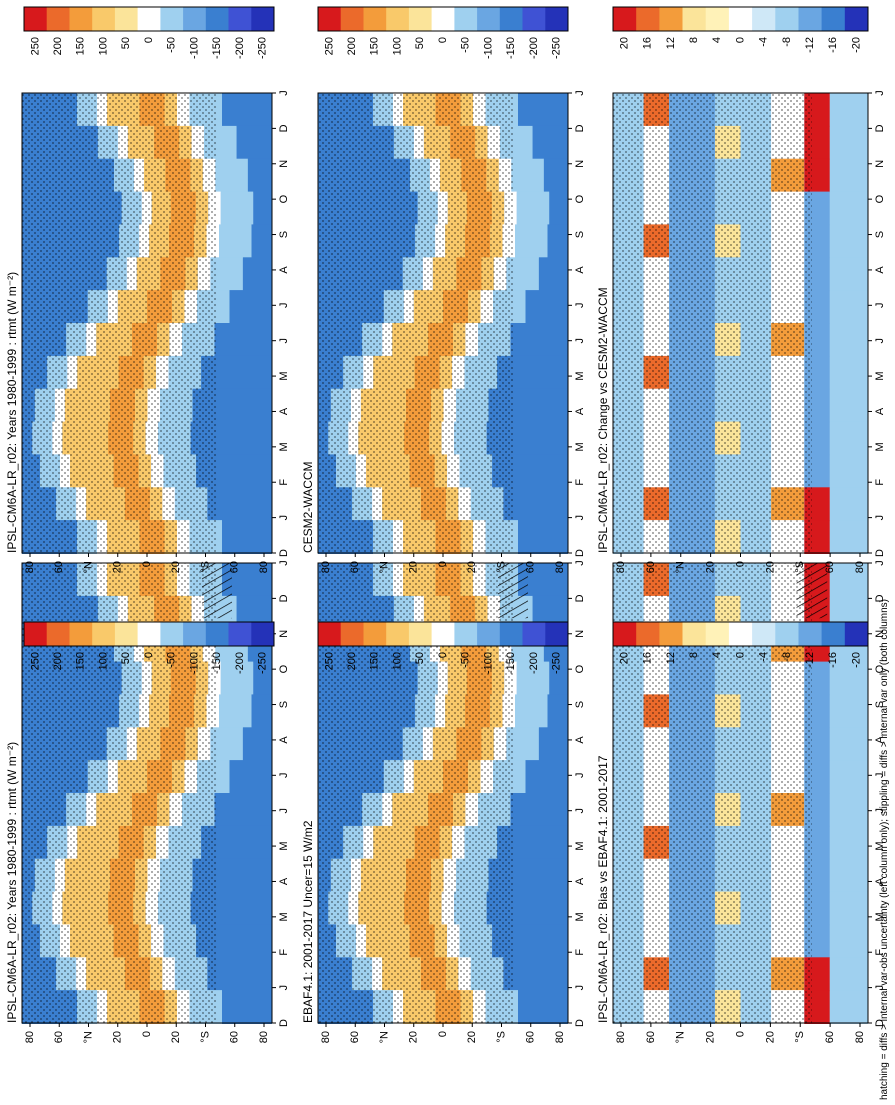  What do you see at coordinates (787, 42) in the screenshot?
I see `colorbar-label: -8` at bounding box center [787, 42].